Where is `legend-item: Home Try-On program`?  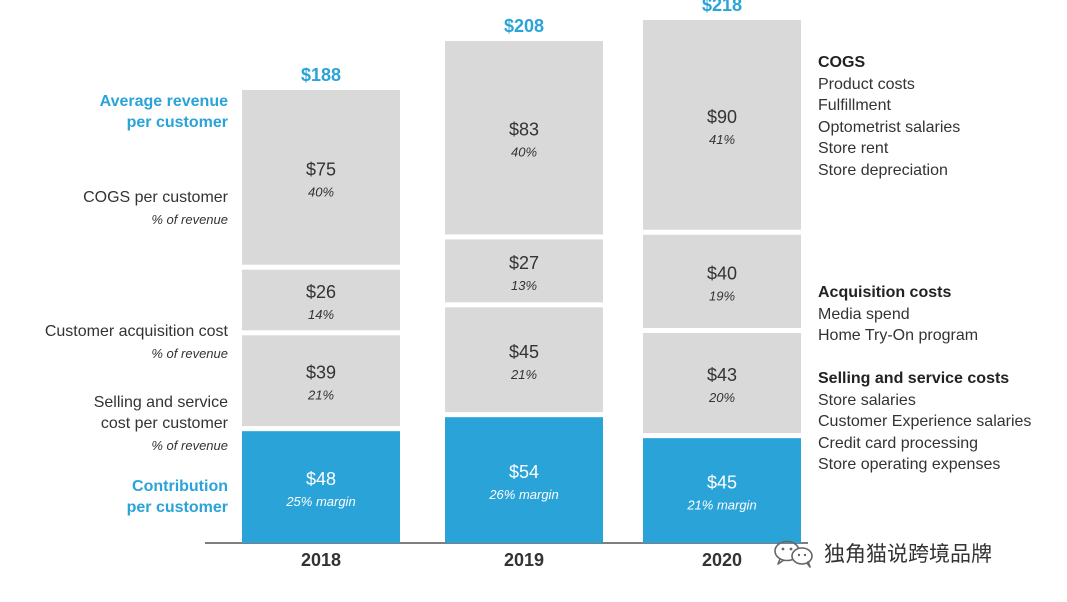 legend-item: Home Try-On program is located at coordinates (898, 335).